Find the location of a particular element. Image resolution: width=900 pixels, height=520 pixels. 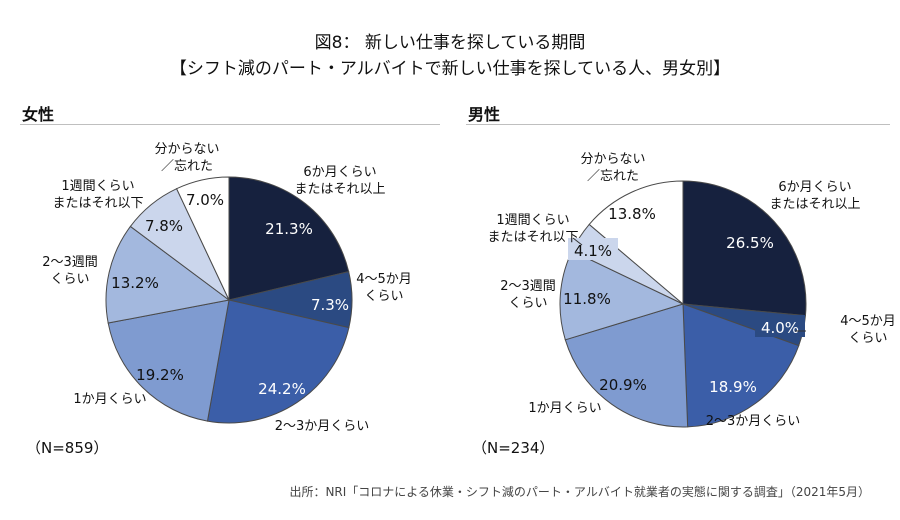

panel-divider-female is located at coordinates (230, 124).